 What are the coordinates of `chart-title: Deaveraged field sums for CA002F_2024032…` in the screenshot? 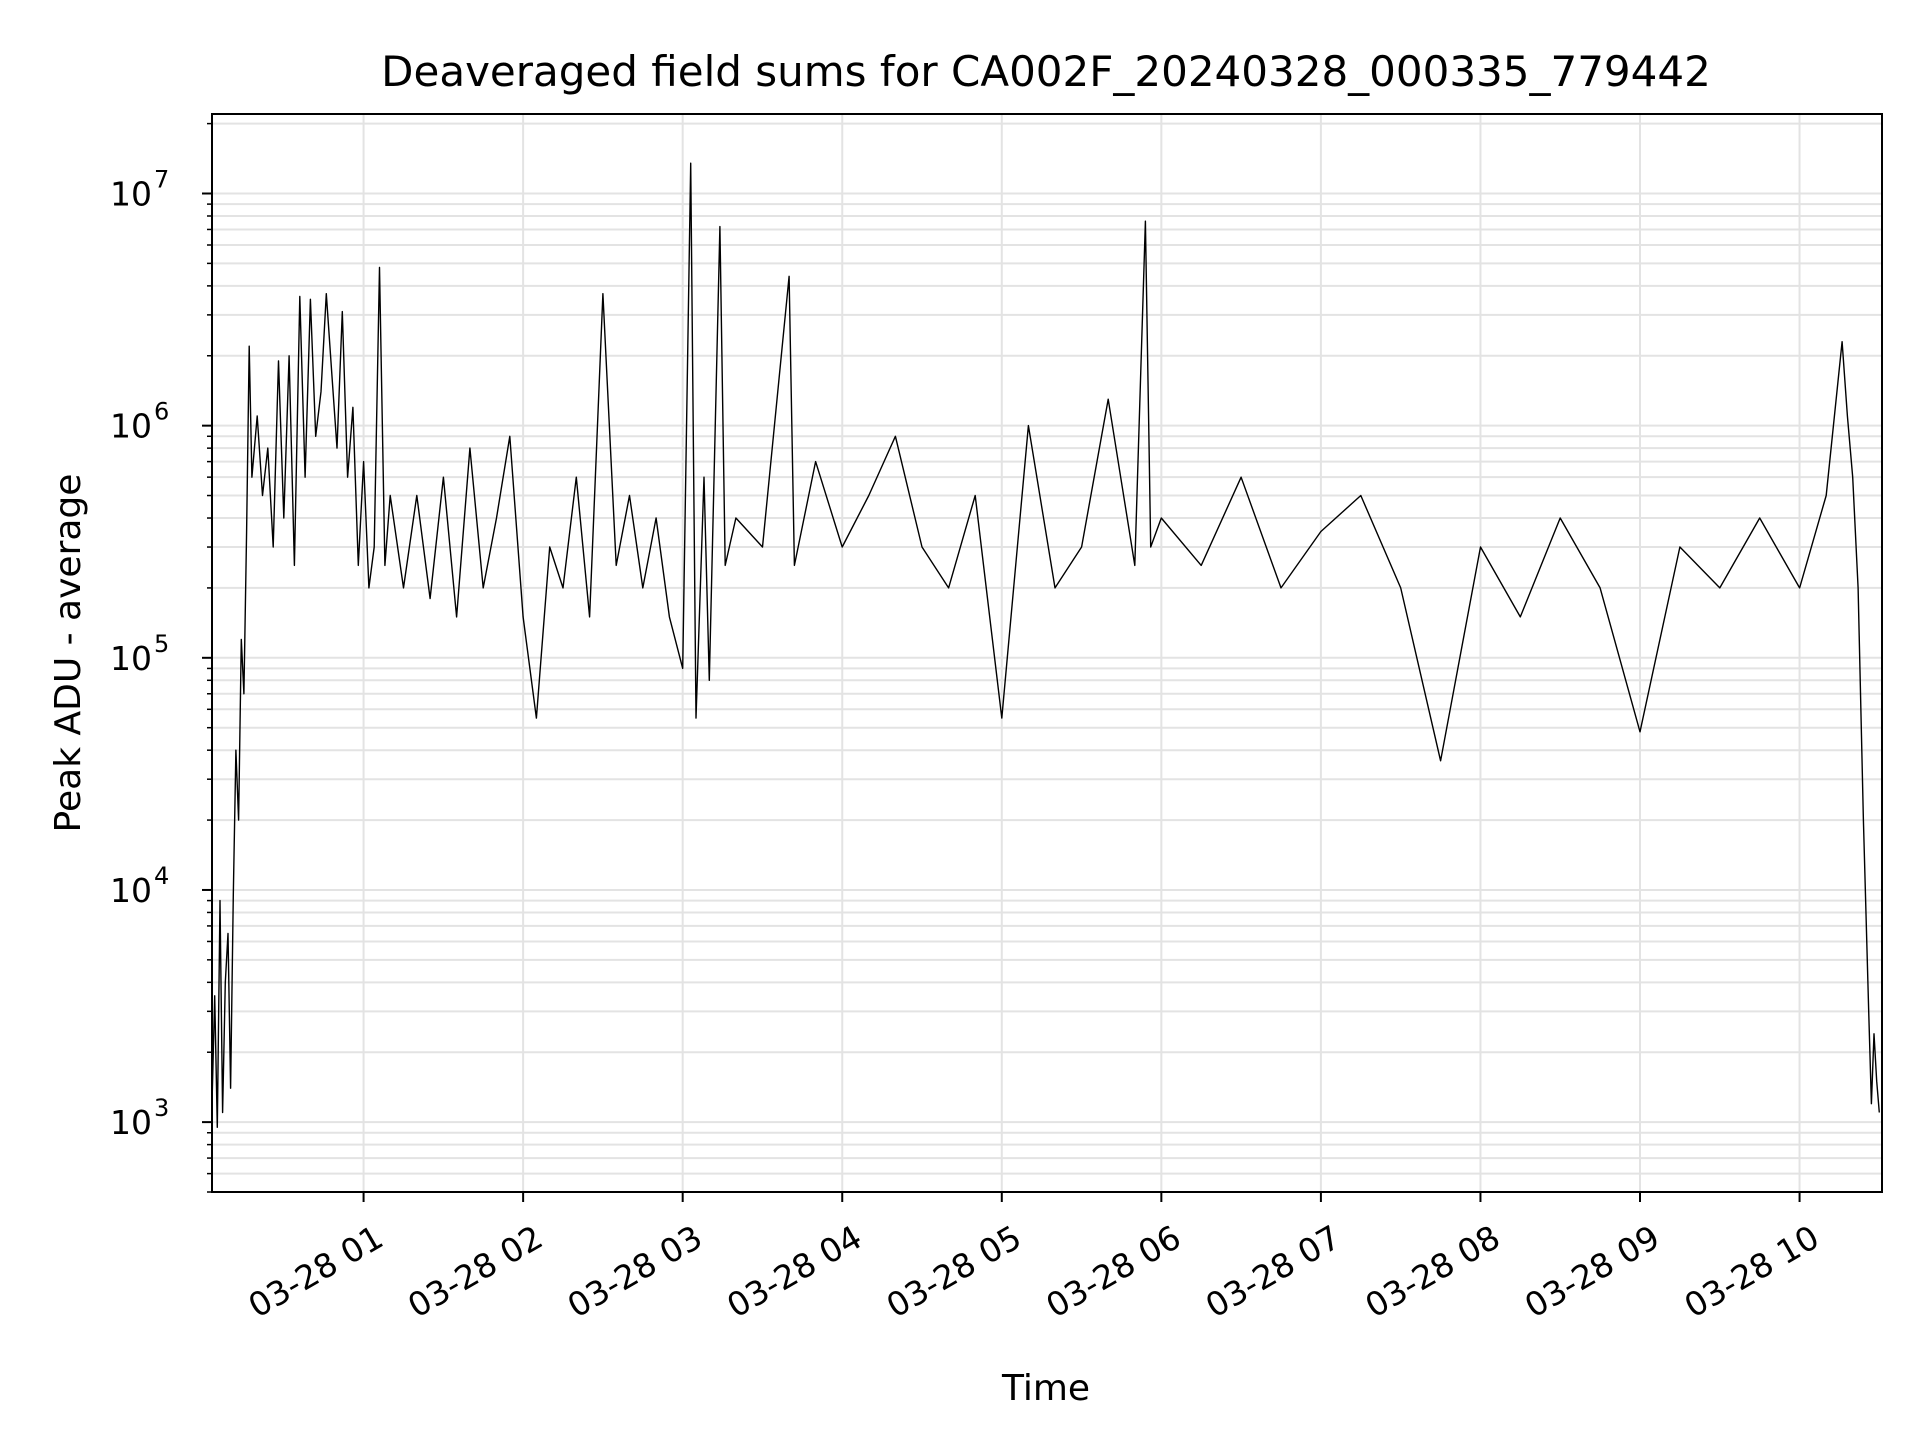 It's located at (1046, 71).